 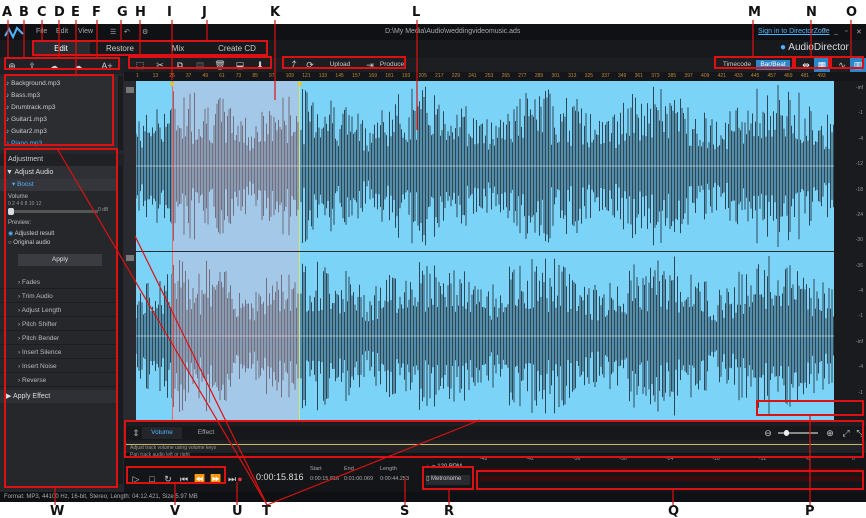 I want to click on menu-file: File, so click(x=42, y=31).